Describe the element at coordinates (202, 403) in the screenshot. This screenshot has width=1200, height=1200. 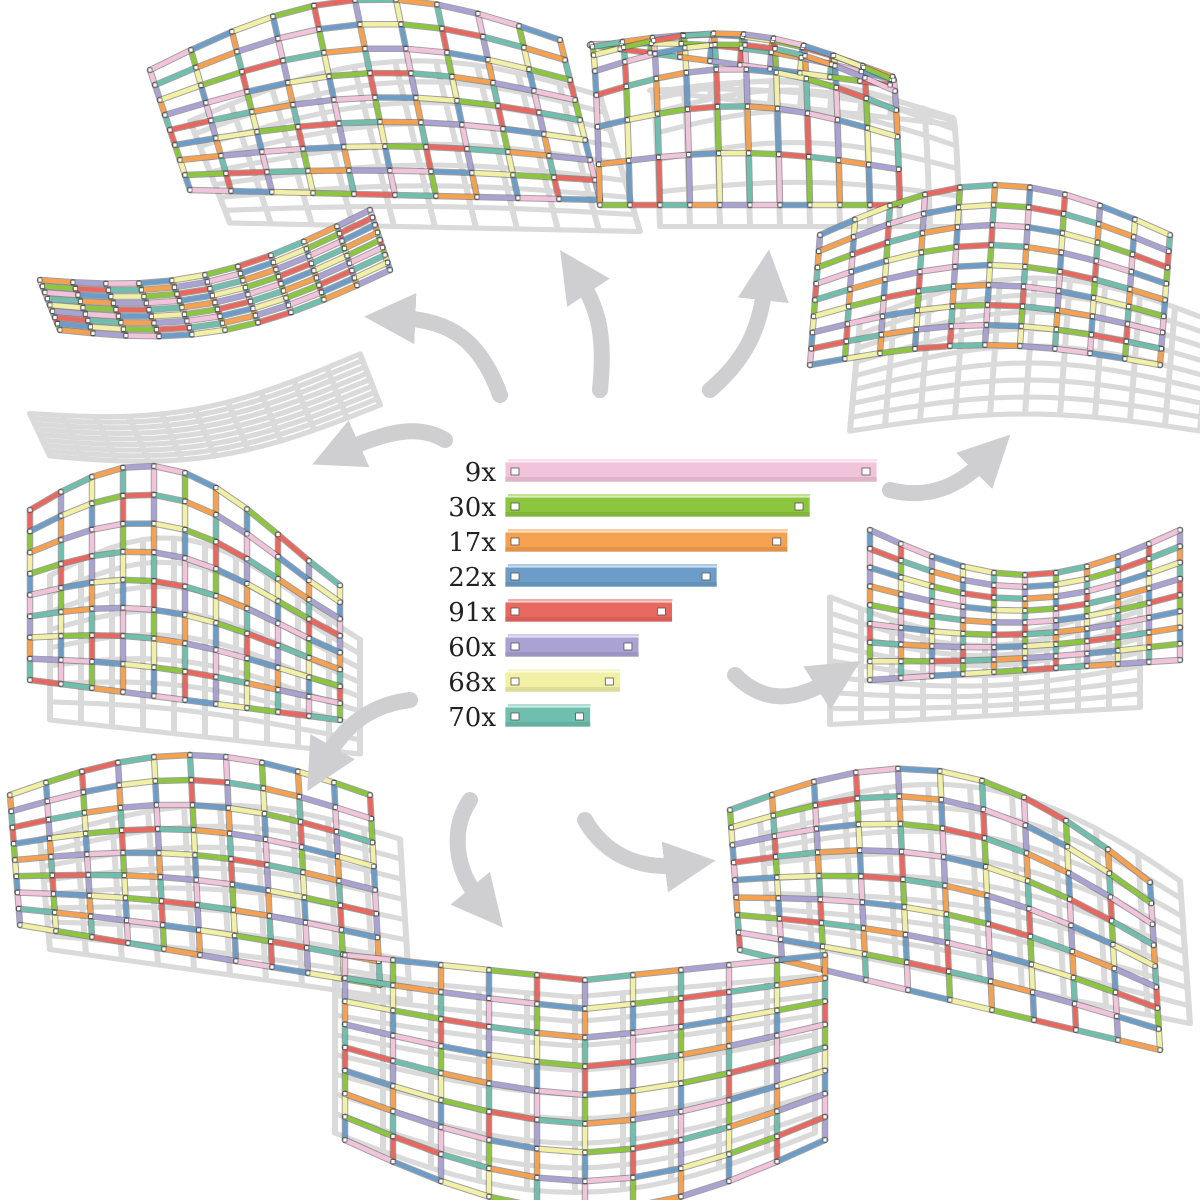
I see `shadow-beam` at that location.